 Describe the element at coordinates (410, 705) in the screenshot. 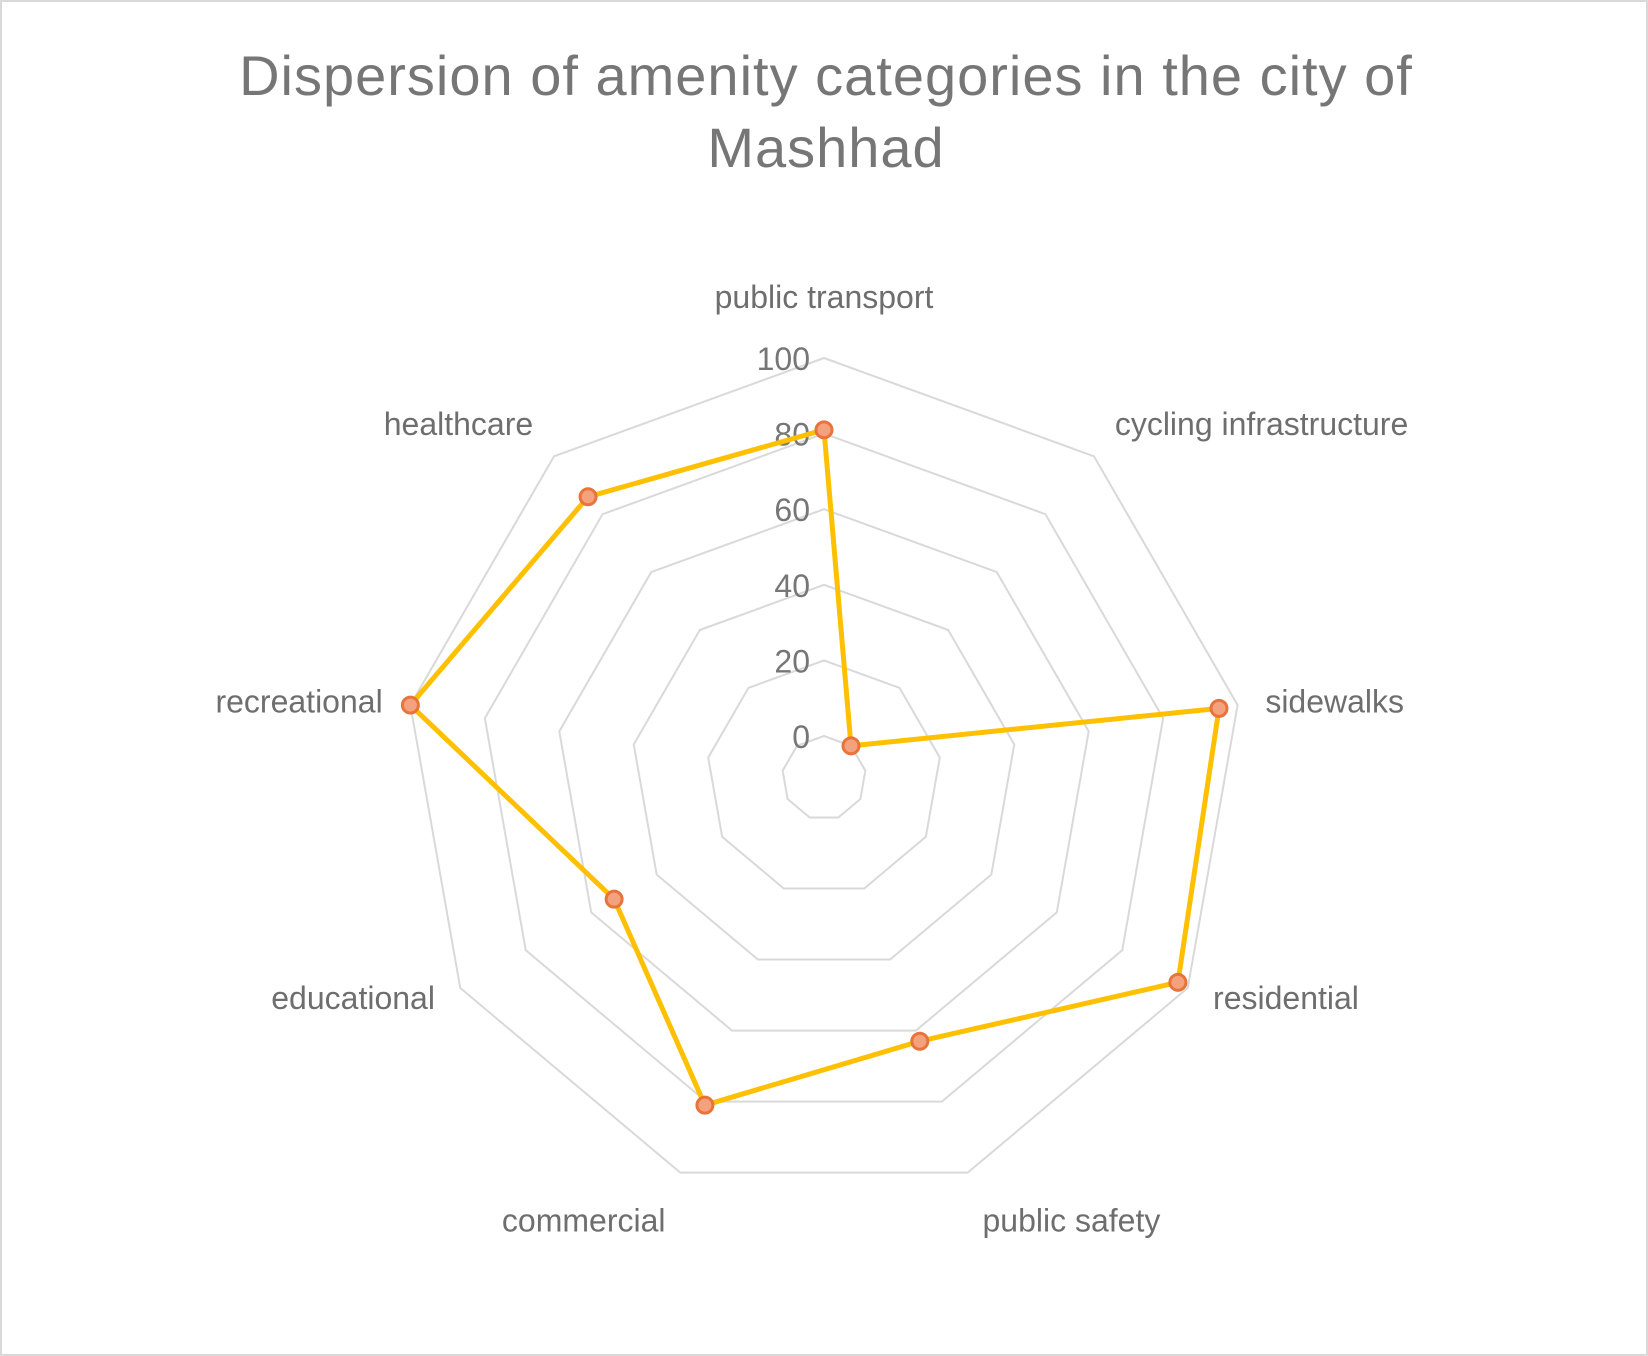

I see `data-point-recreational` at that location.